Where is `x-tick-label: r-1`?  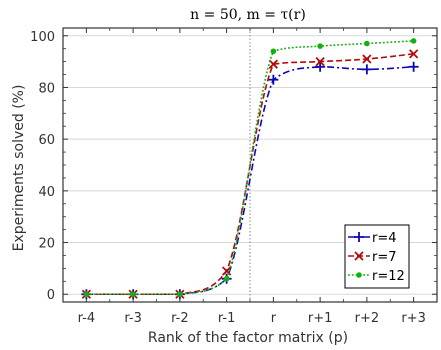 x-tick-label: r-1 is located at coordinates (226, 318).